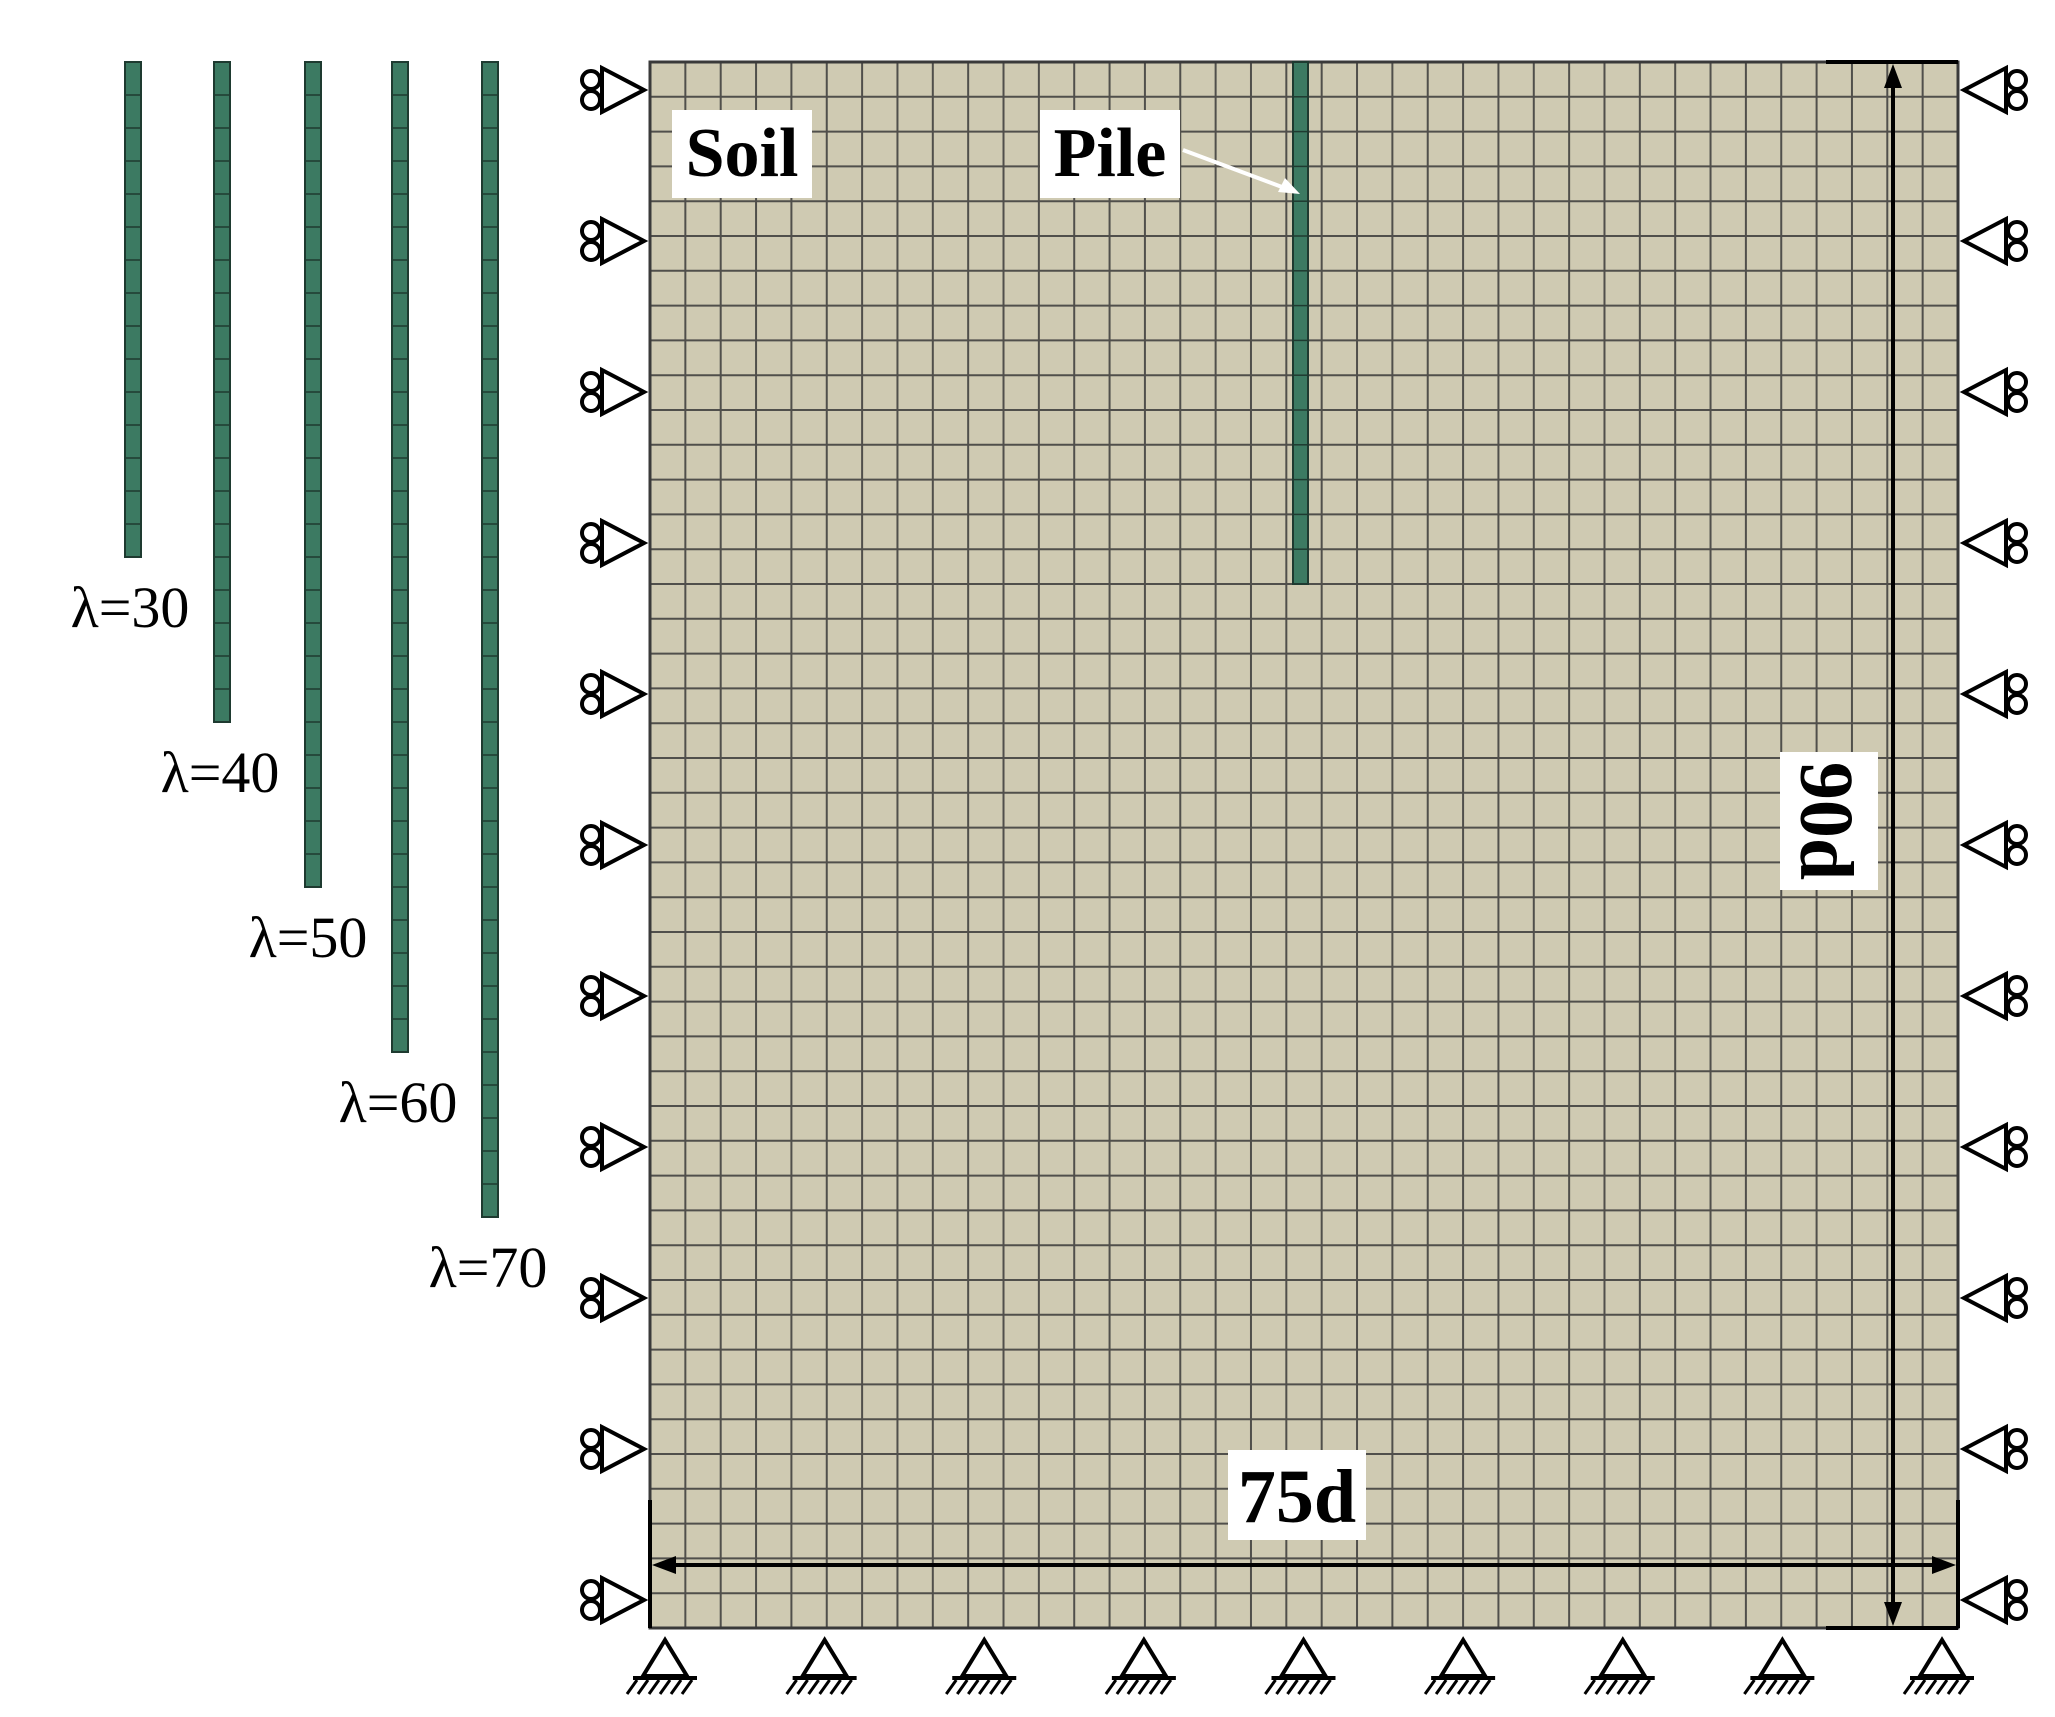  I want to click on pile-body, so click(1300, 323).